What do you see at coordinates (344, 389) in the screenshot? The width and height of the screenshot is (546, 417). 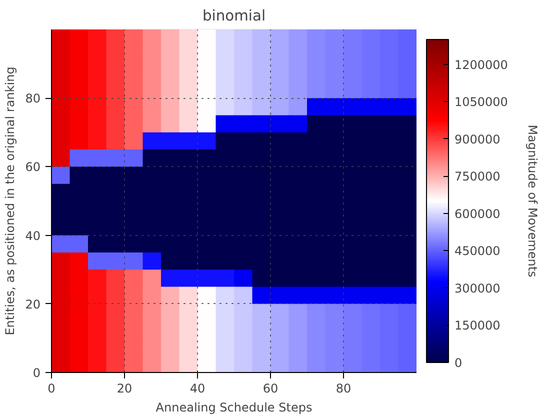 I see `x-tick-label: 80` at bounding box center [344, 389].